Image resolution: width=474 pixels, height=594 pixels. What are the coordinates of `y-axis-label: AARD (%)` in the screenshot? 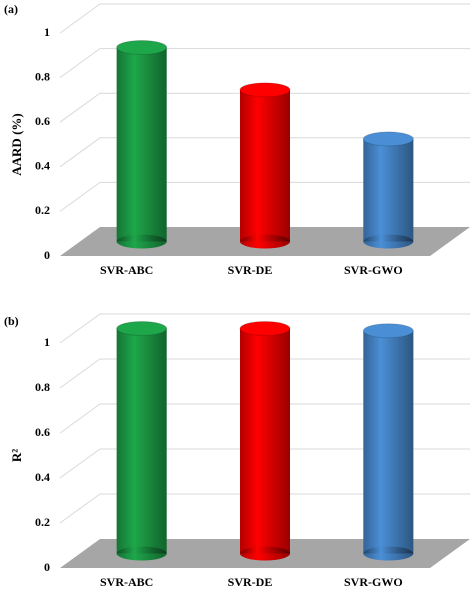 It's located at (16, 144).